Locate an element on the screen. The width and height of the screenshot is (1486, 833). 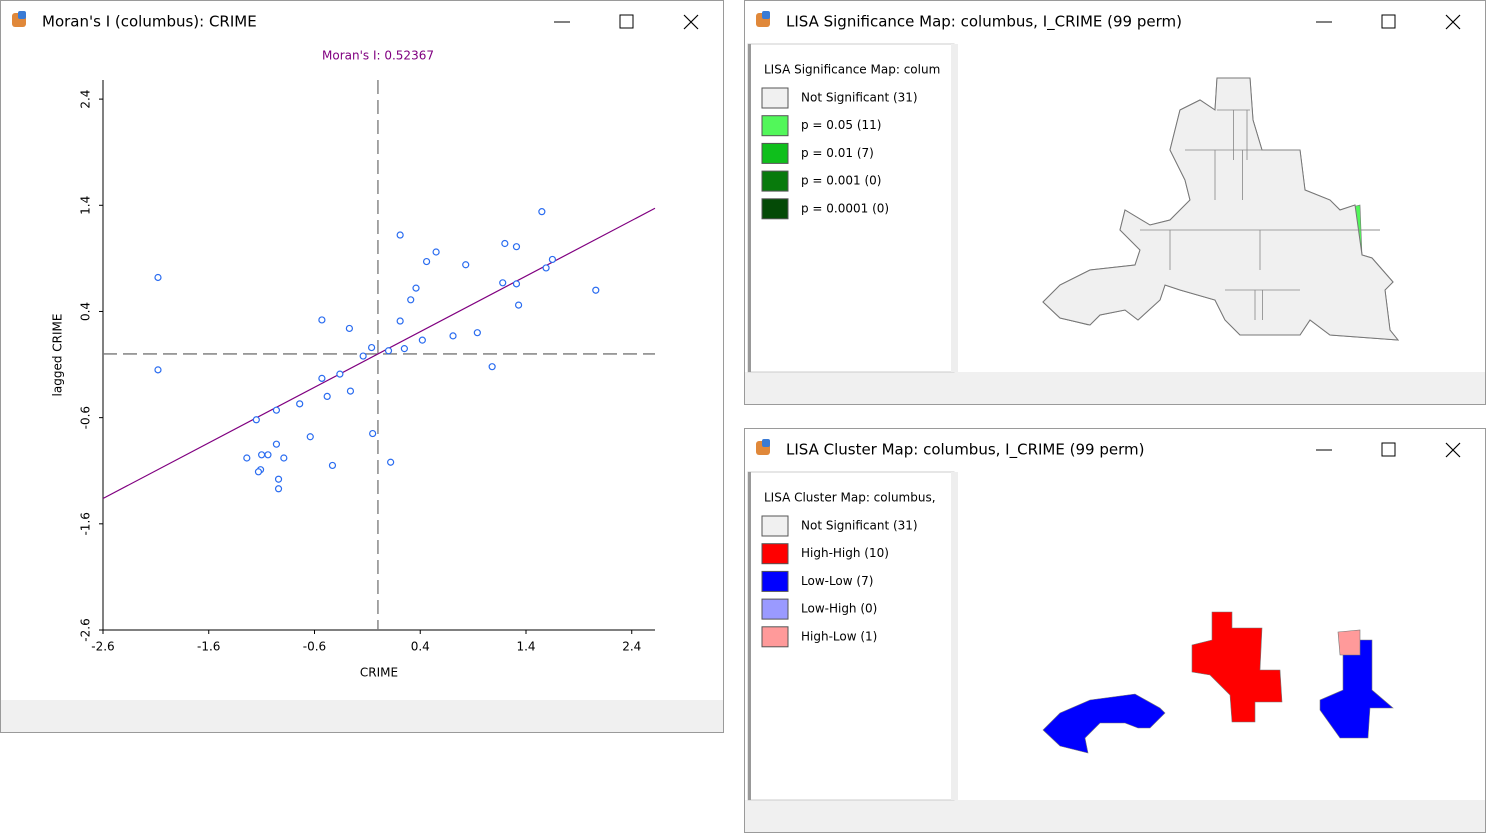
legend-label: Low-Low (7) is located at coordinates (837, 581).